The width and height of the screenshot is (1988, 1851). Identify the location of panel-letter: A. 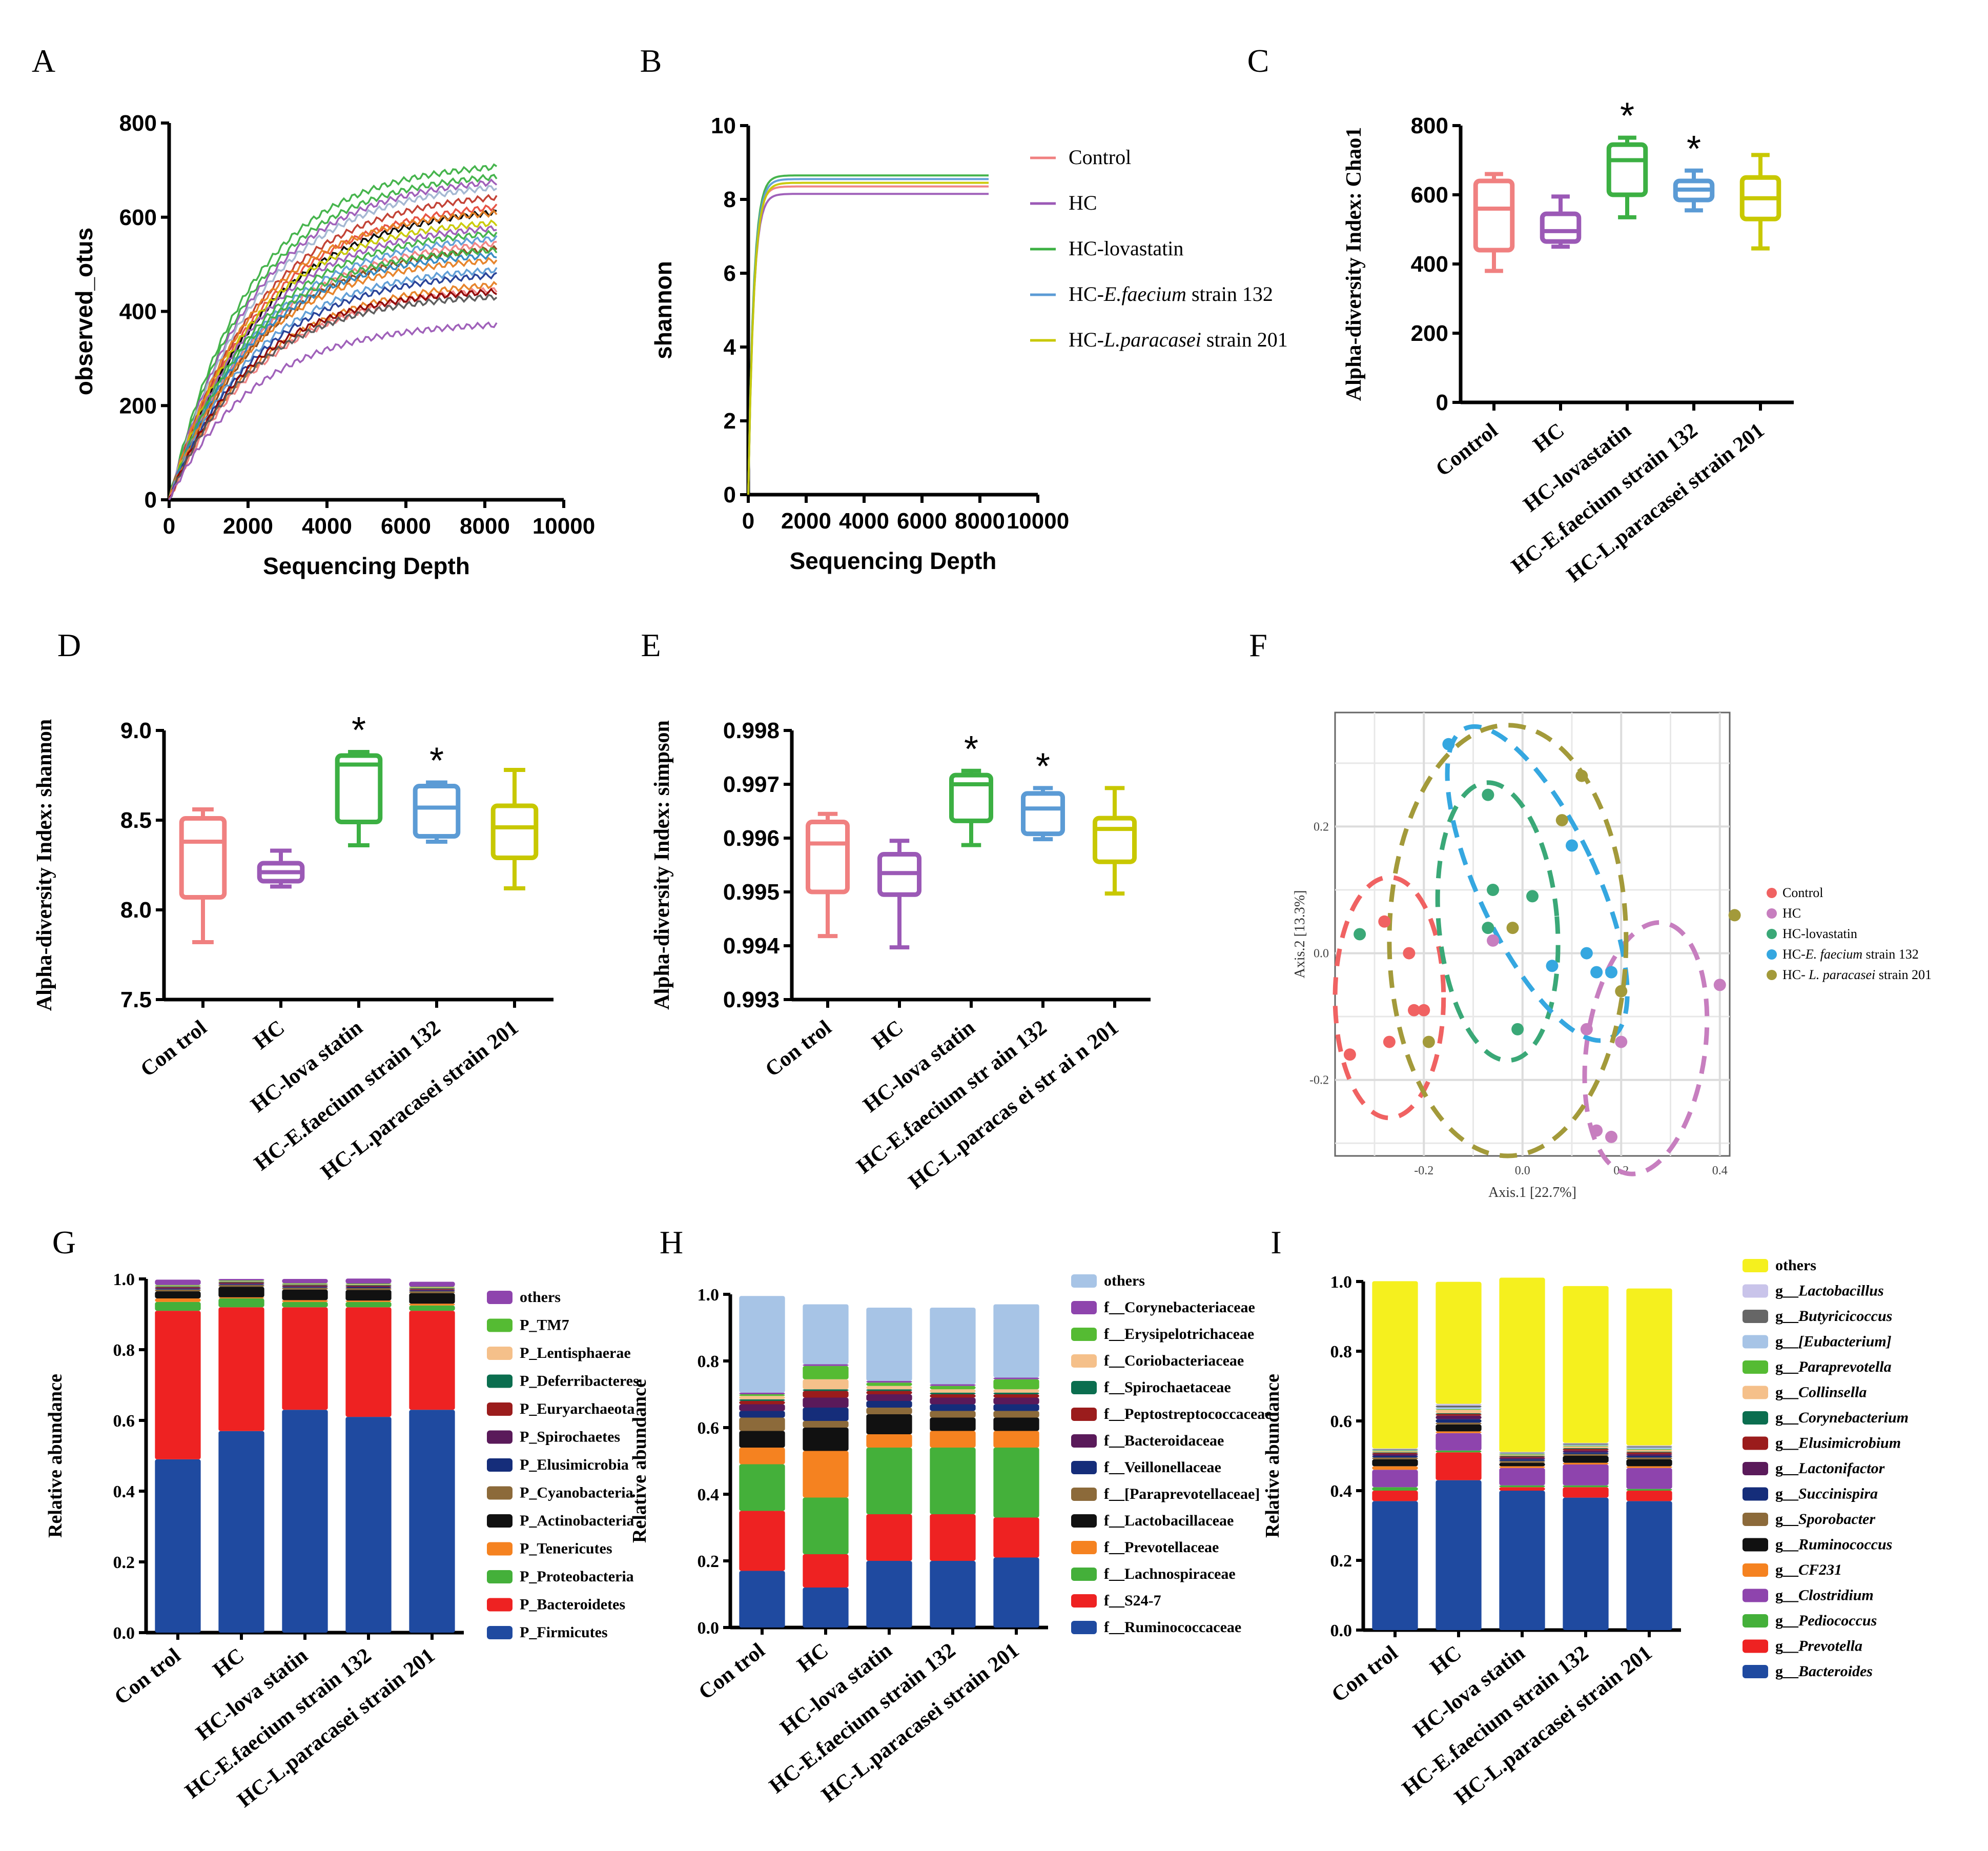
(43, 61).